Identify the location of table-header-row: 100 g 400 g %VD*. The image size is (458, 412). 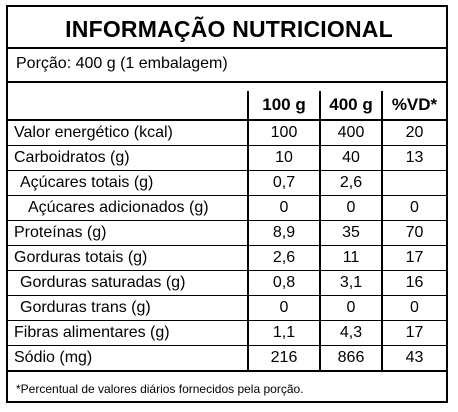
(227, 106).